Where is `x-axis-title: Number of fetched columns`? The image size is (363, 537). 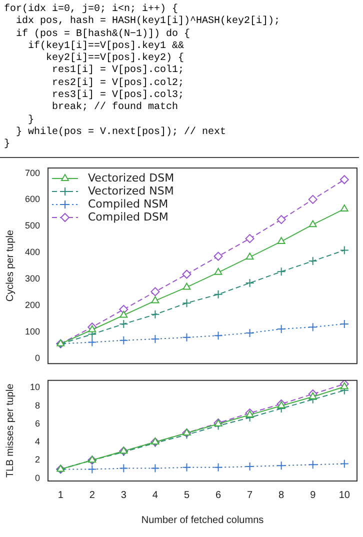 x-axis-title: Number of fetched columns is located at coordinates (202, 520).